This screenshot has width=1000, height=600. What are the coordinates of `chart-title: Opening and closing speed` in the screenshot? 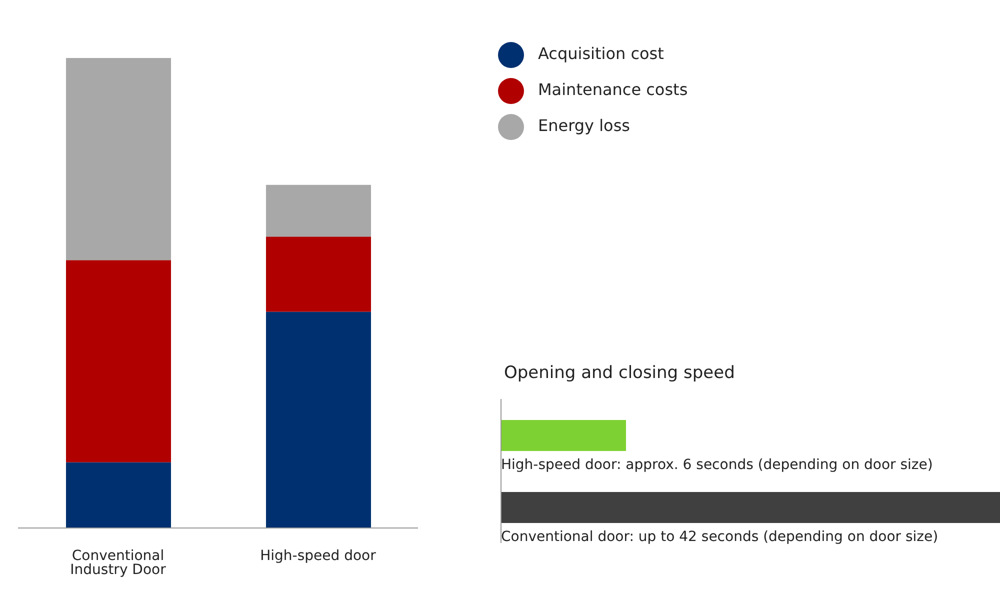 It's located at (620, 373).